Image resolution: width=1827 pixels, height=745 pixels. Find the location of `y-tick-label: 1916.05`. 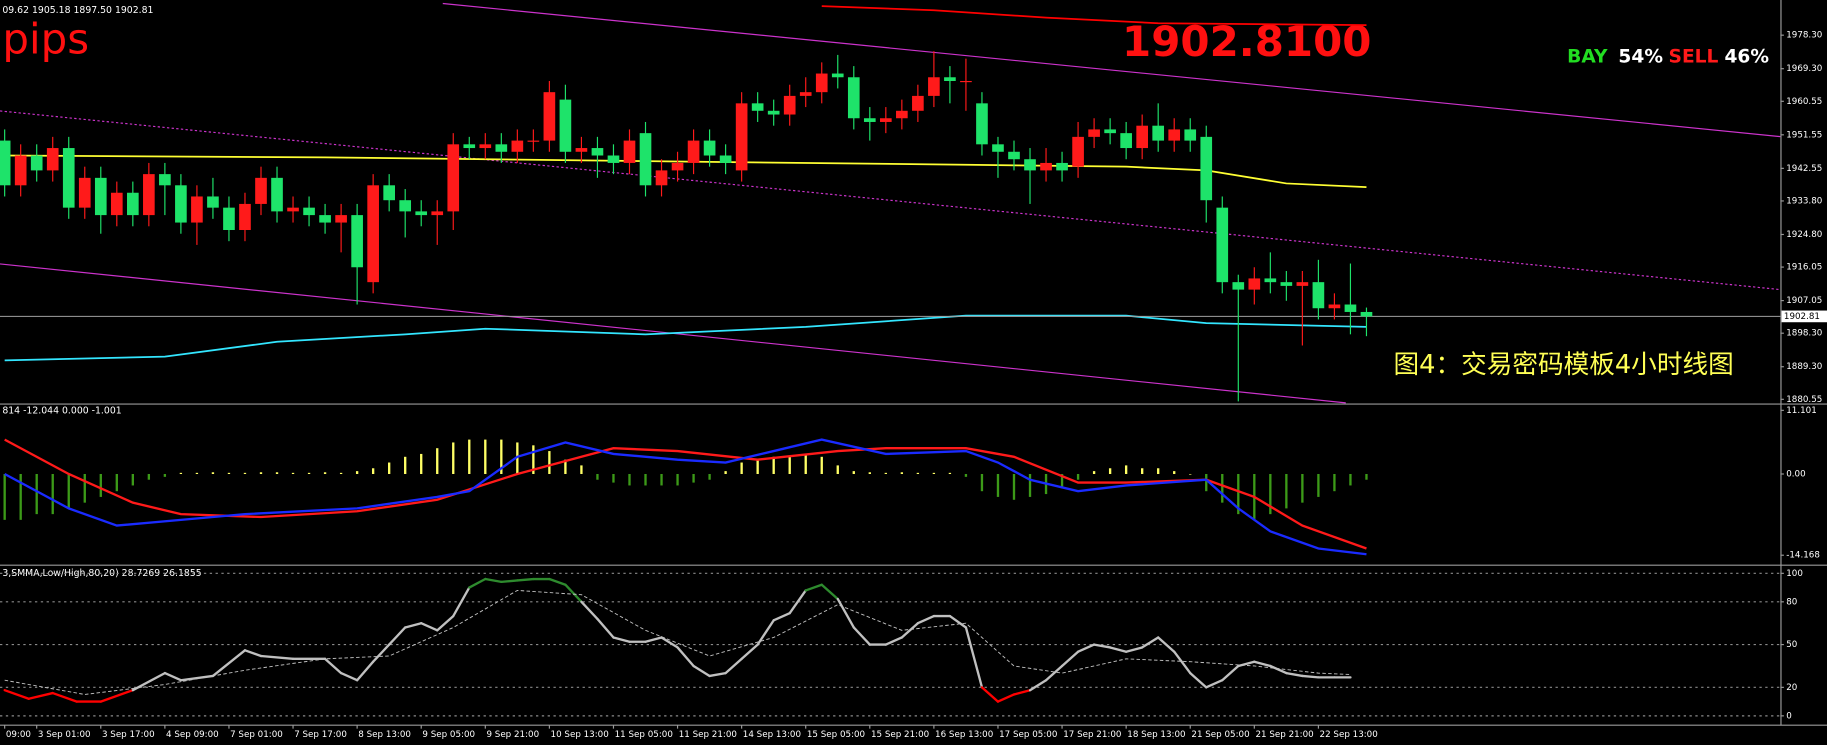

y-tick-label: 1916.05 is located at coordinates (1804, 268).